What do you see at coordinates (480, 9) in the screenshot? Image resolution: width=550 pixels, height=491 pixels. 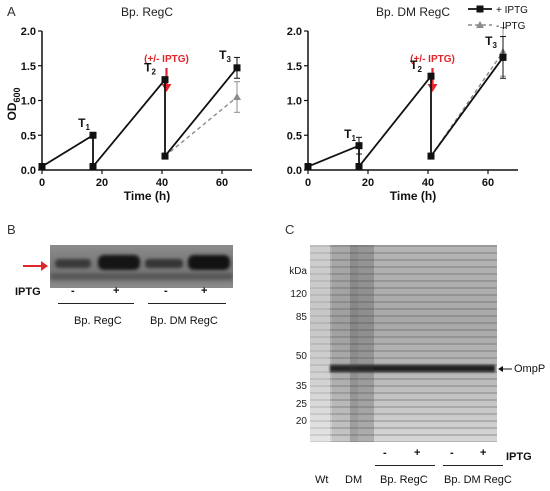 I see `legend-plus-marker` at bounding box center [480, 9].